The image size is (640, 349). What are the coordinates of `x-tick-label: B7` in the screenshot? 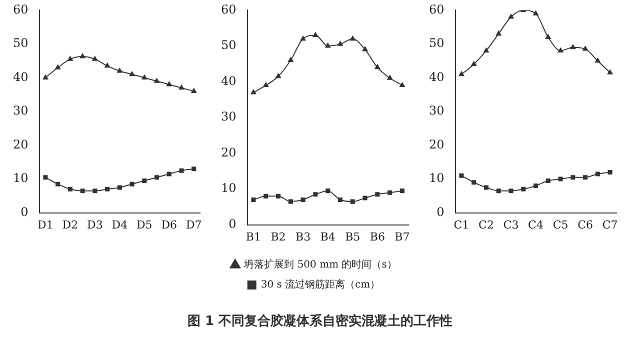 It's located at (402, 237).